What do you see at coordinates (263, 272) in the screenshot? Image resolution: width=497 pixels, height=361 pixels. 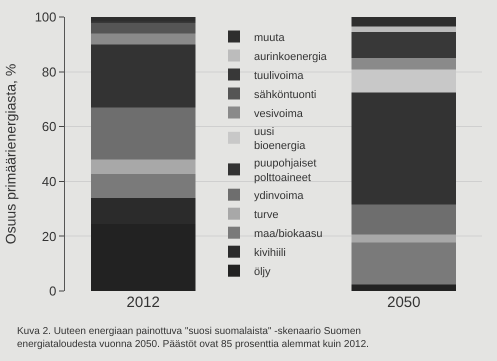 I see `legend-label: öljy` at bounding box center [263, 272].